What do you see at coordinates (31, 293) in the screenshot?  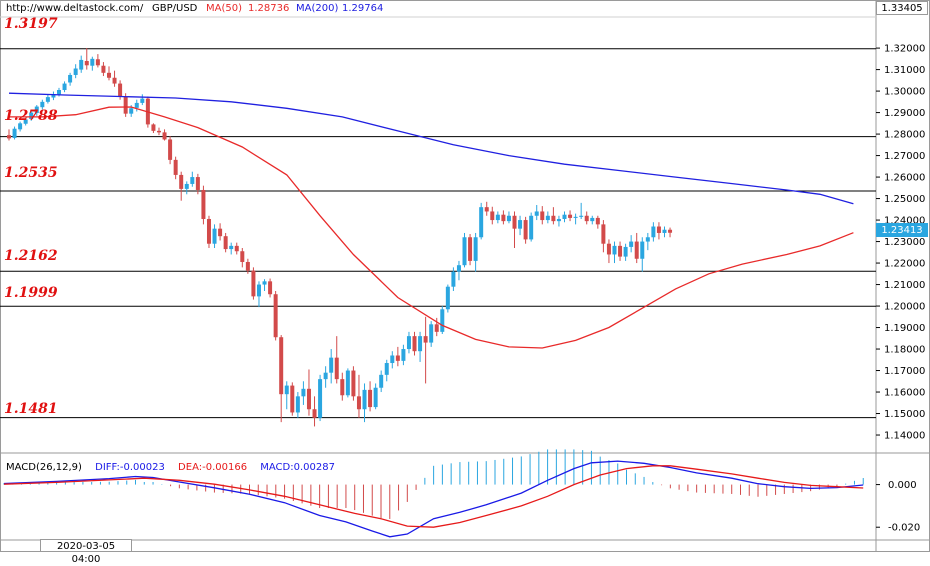 I see `level-label-5: 1.1999` at bounding box center [31, 293].